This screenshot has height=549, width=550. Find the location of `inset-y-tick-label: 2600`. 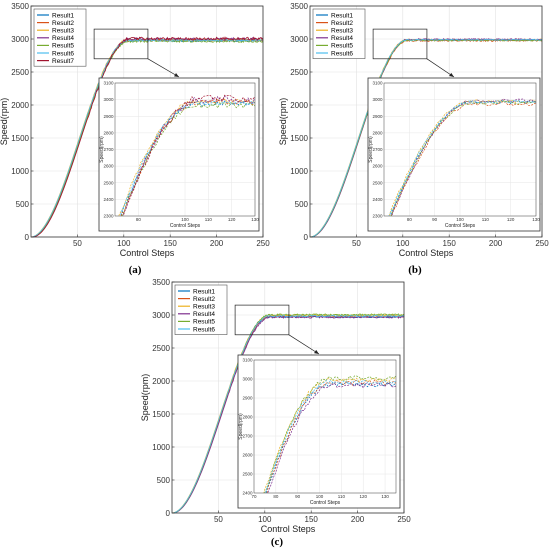

inset-y-tick-label: 2600 is located at coordinates (247, 455).